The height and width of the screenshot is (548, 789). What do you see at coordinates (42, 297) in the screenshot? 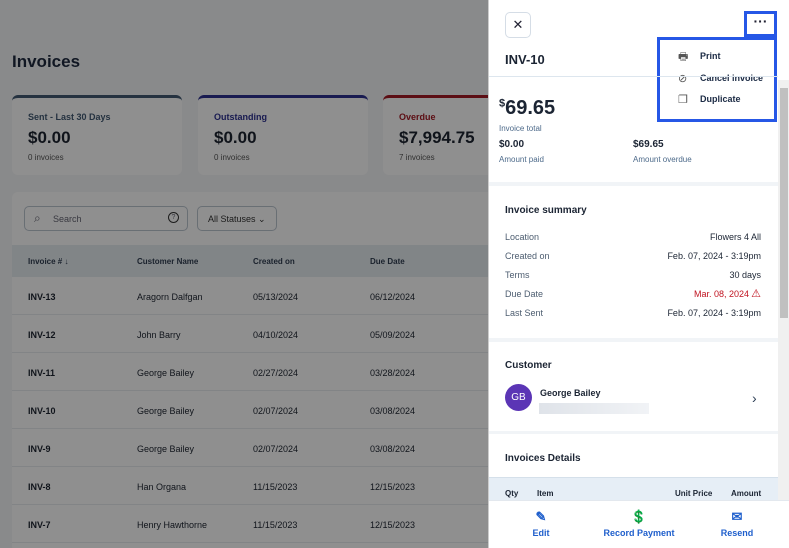
I see `invoice-number: INV-13` at bounding box center [42, 297].